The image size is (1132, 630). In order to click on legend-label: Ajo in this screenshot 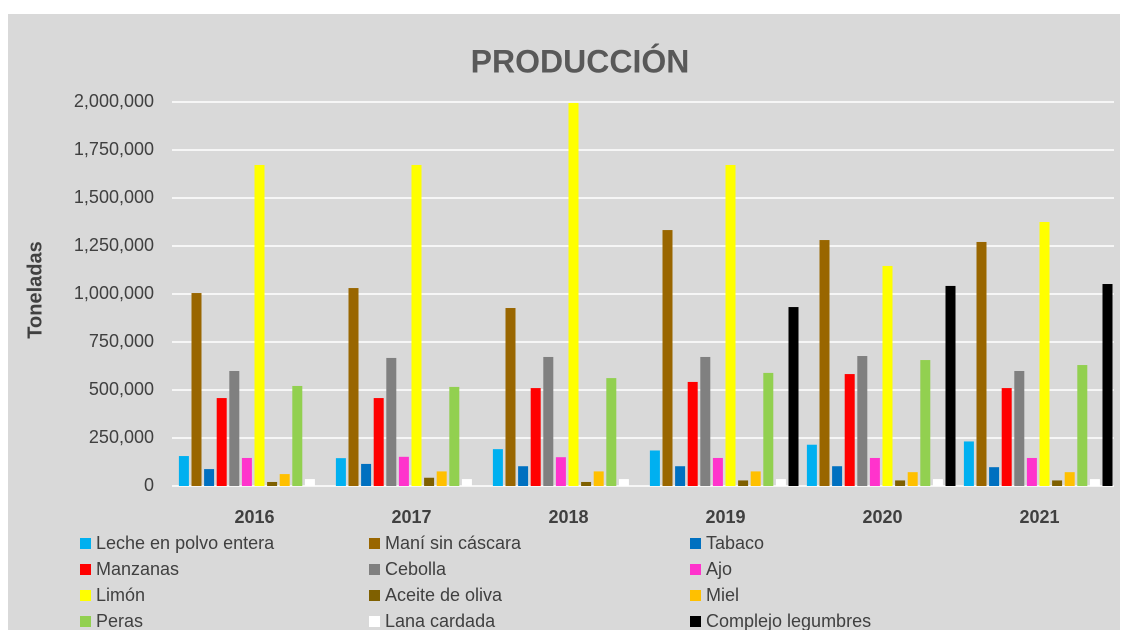, I will do `click(719, 569)`.